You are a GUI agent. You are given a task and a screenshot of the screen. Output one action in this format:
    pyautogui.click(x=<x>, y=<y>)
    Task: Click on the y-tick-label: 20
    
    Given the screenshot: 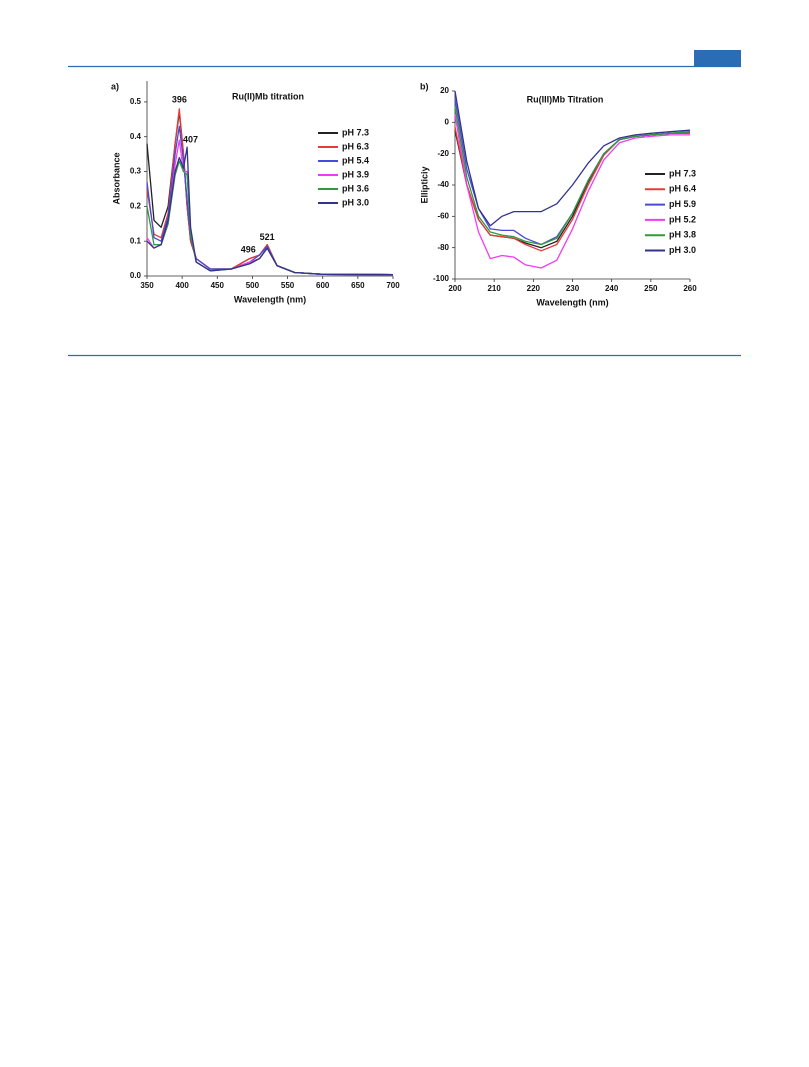 What is the action you would take?
    pyautogui.click(x=444, y=90)
    